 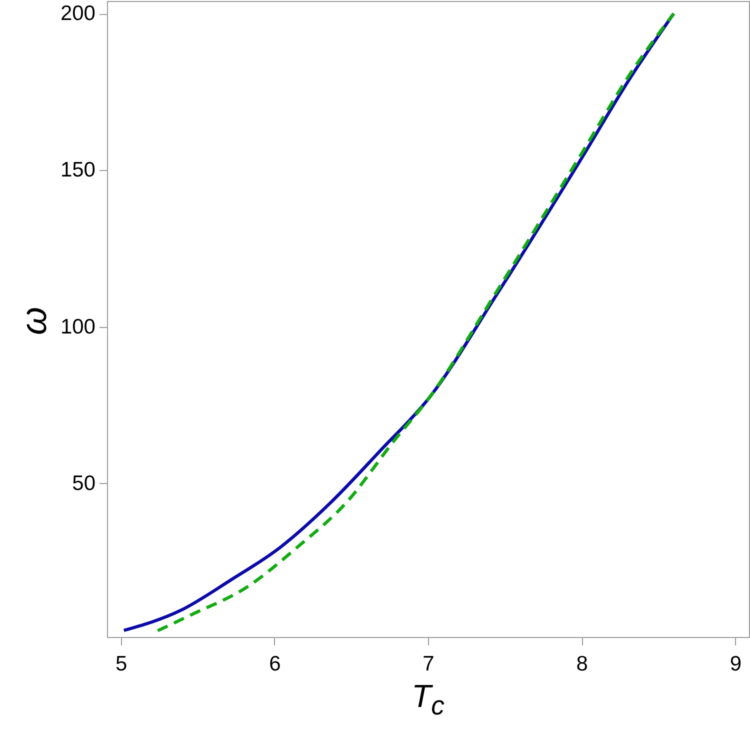 What do you see at coordinates (78, 14) in the screenshot?
I see `y-tick-label: 200` at bounding box center [78, 14].